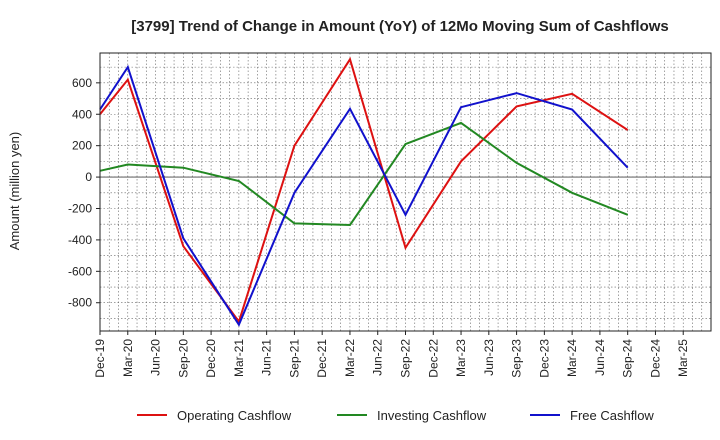  What do you see at coordinates (544, 358) in the screenshot?
I see `x-tick-label: Dec-23` at bounding box center [544, 358].